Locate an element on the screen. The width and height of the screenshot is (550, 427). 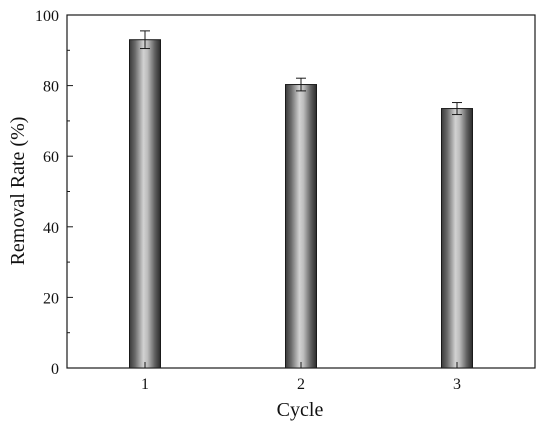
y-tick-label: 20 is located at coordinates (51, 298).